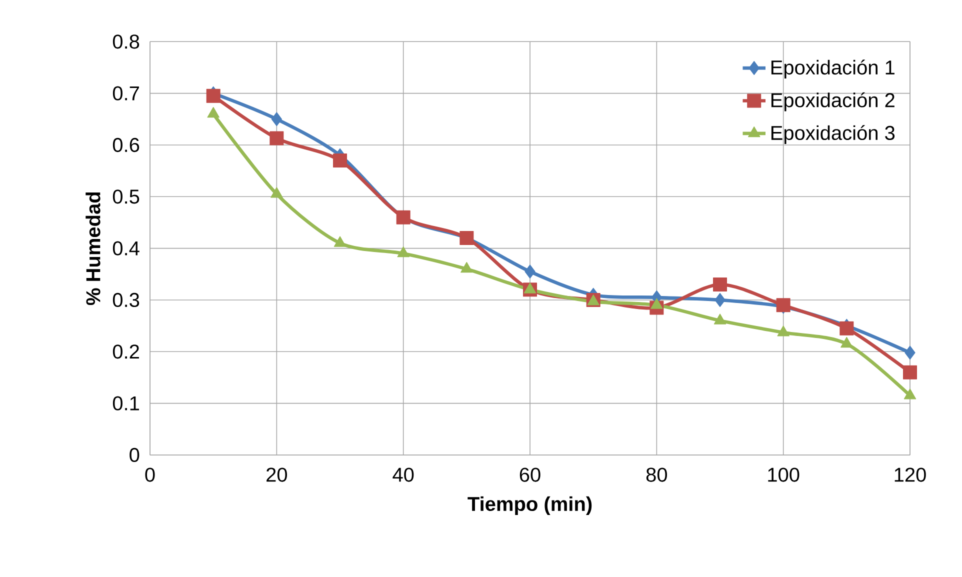 This screenshot has width=962, height=577. I want to click on y-tick-label: 0, so click(135, 455).